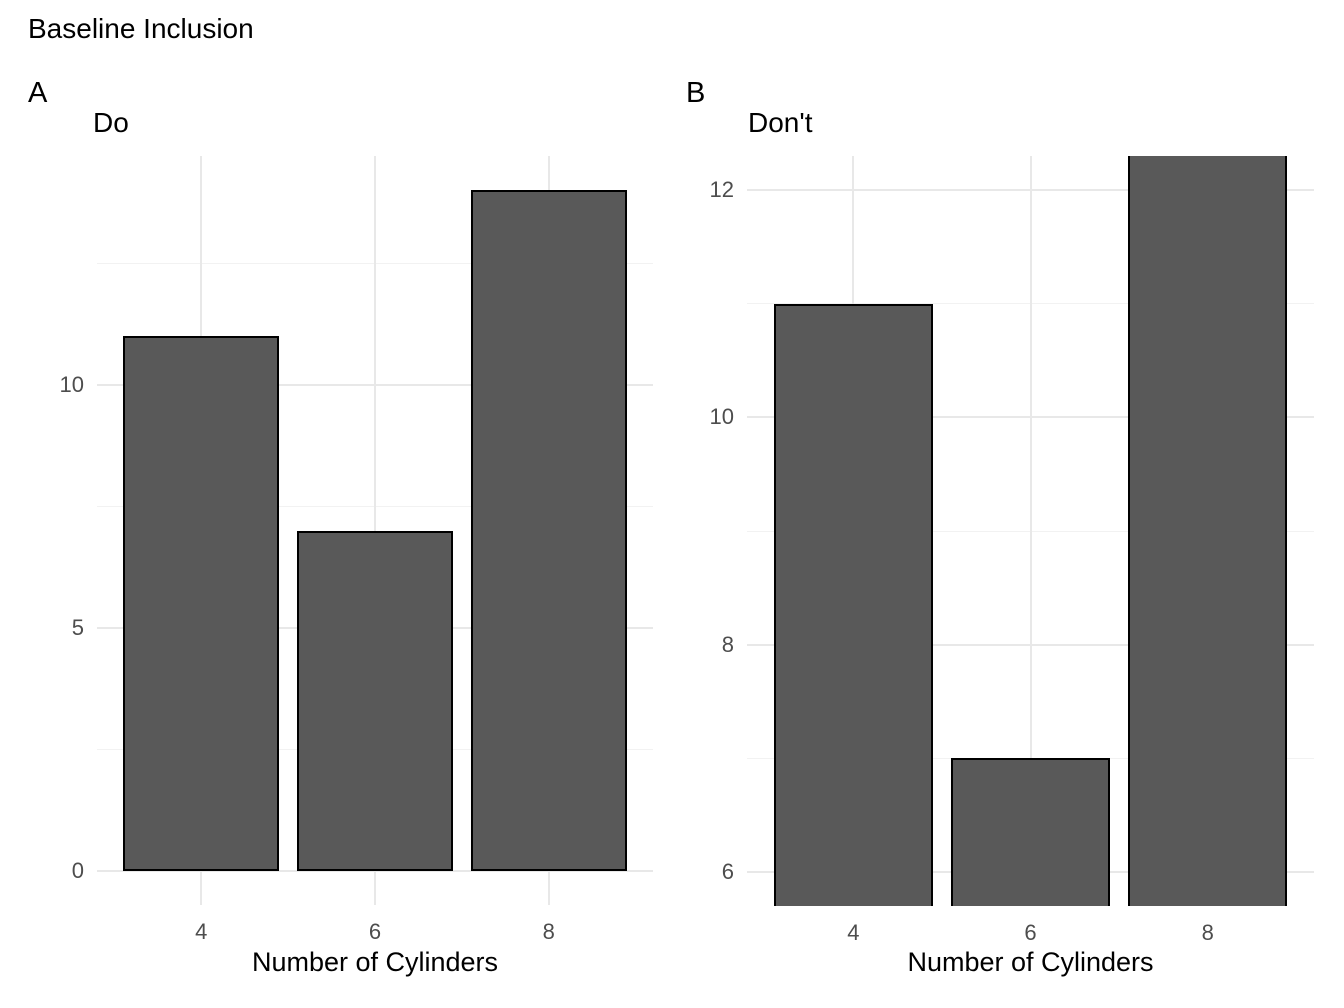 The height and width of the screenshot is (1008, 1344). What do you see at coordinates (727, 871) in the screenshot?
I see `y-tick-label: 6` at bounding box center [727, 871].